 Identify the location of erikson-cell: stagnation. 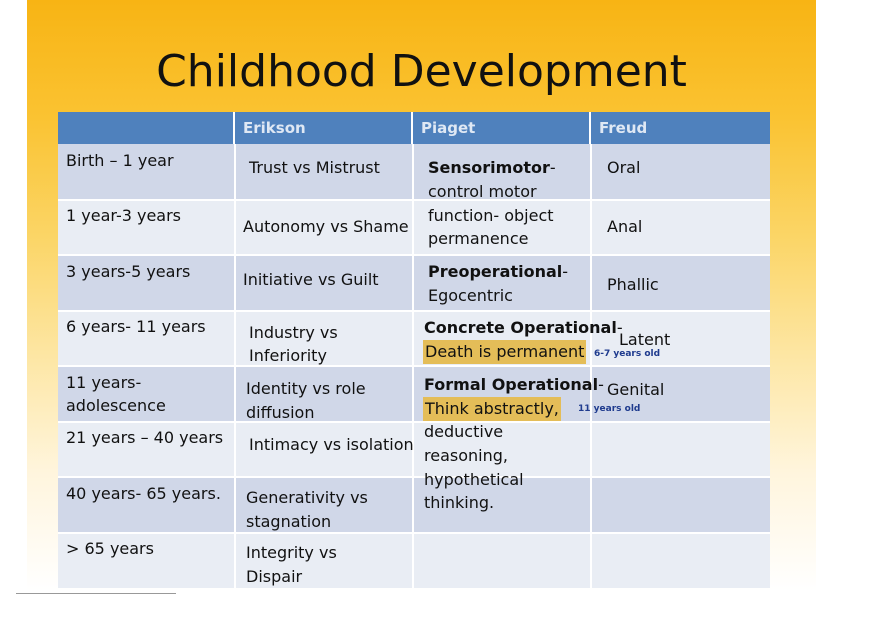
(289, 521).